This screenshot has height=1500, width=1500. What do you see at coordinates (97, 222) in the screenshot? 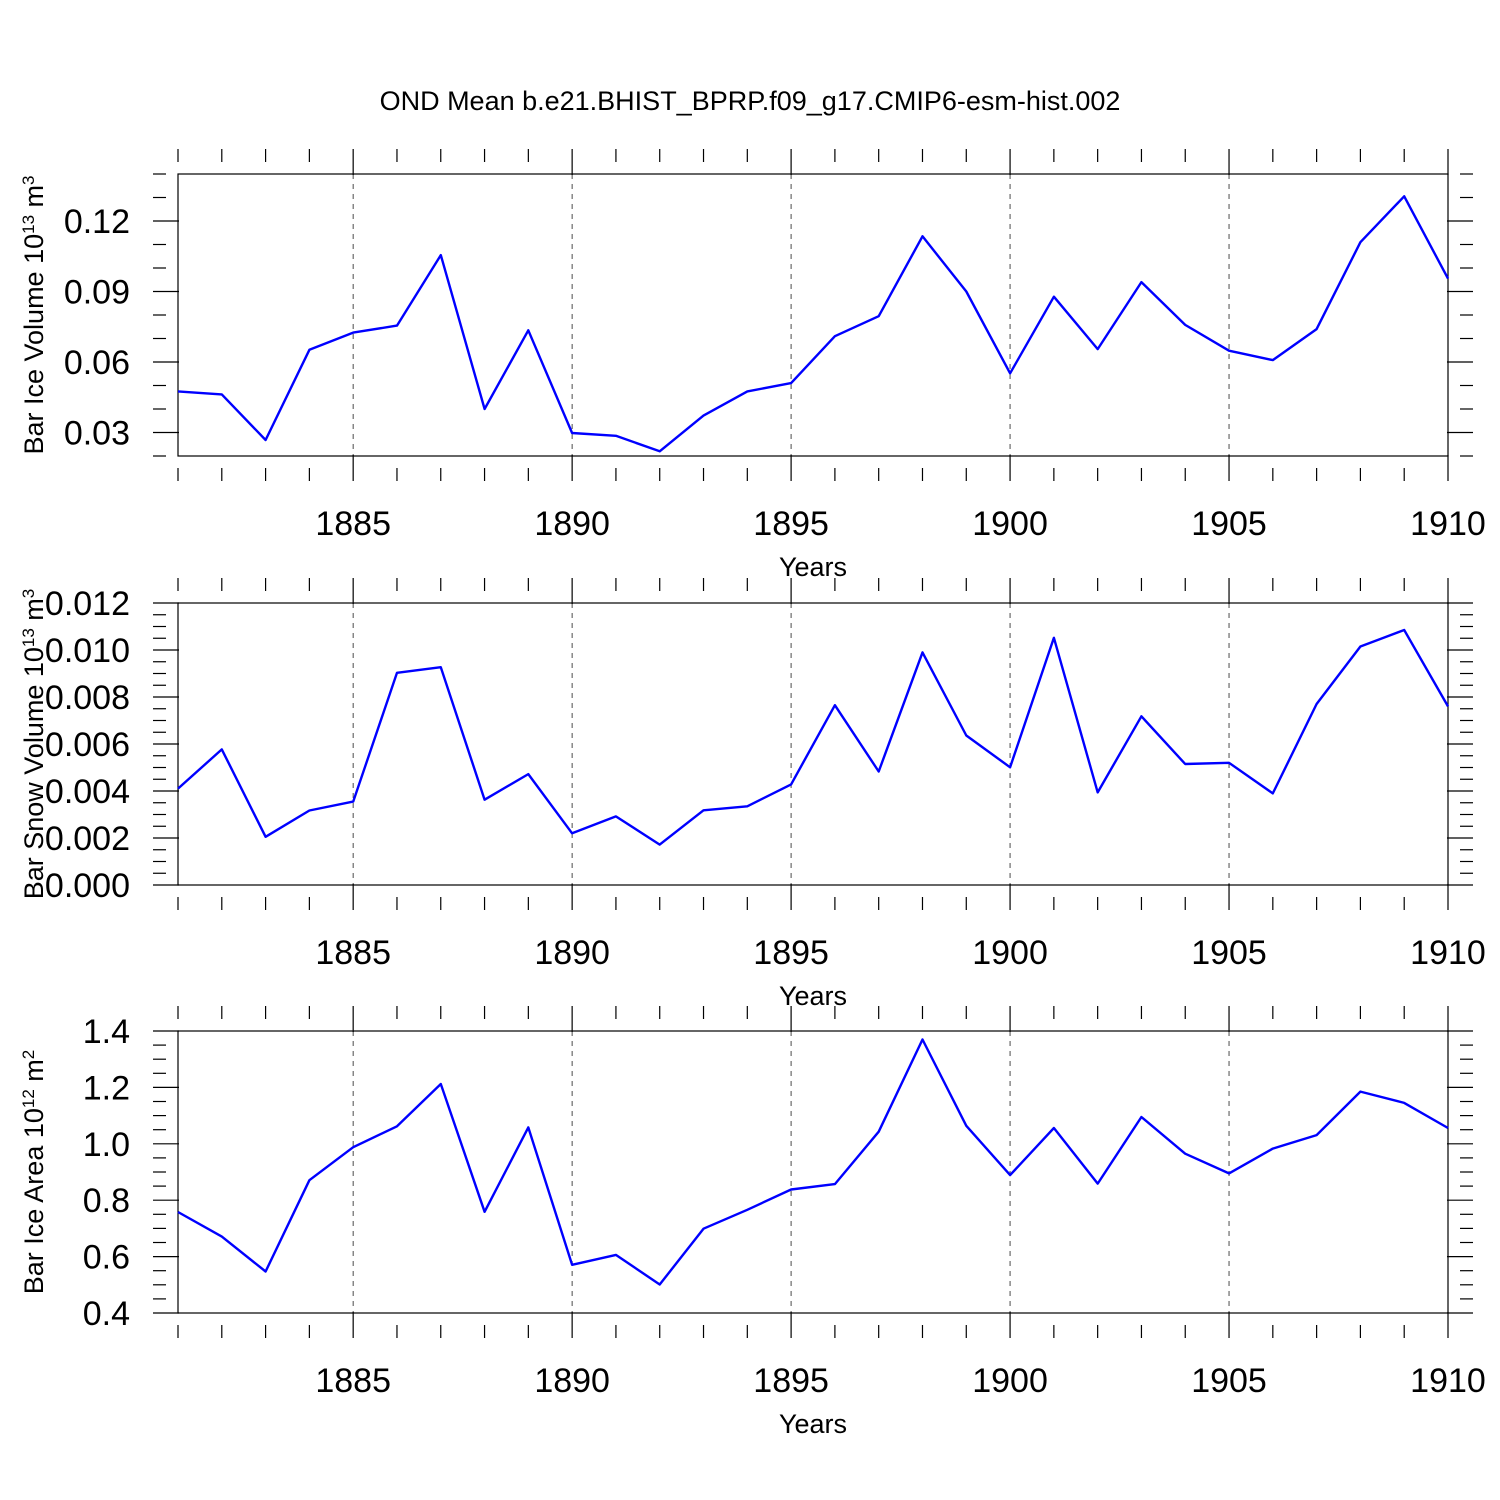
I see `y-tick-label: 0.12` at bounding box center [97, 222].